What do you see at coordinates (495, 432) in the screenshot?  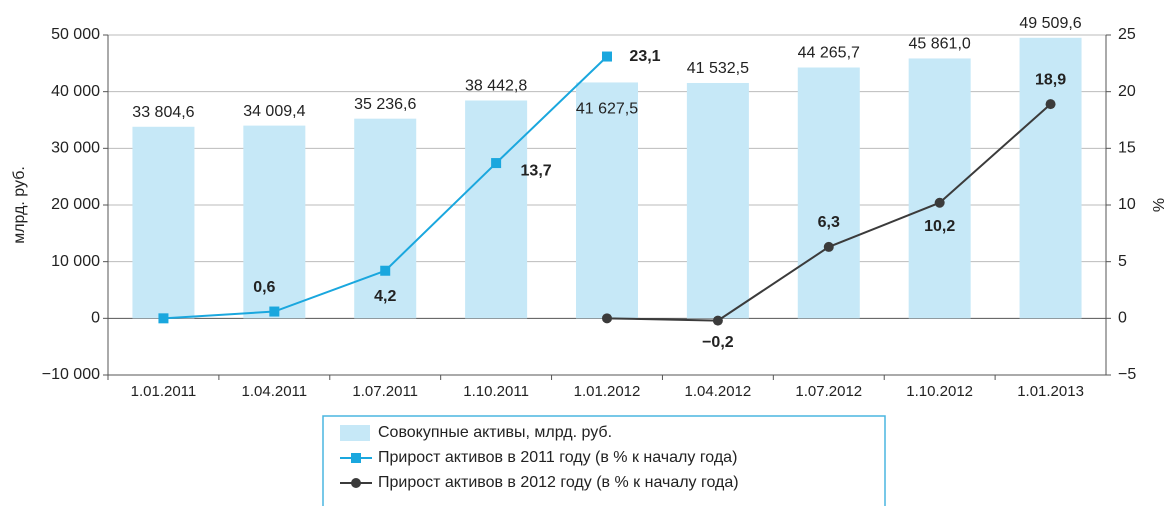 I see `legend-label: Совокупные активы, млрд. руб.` at bounding box center [495, 432].